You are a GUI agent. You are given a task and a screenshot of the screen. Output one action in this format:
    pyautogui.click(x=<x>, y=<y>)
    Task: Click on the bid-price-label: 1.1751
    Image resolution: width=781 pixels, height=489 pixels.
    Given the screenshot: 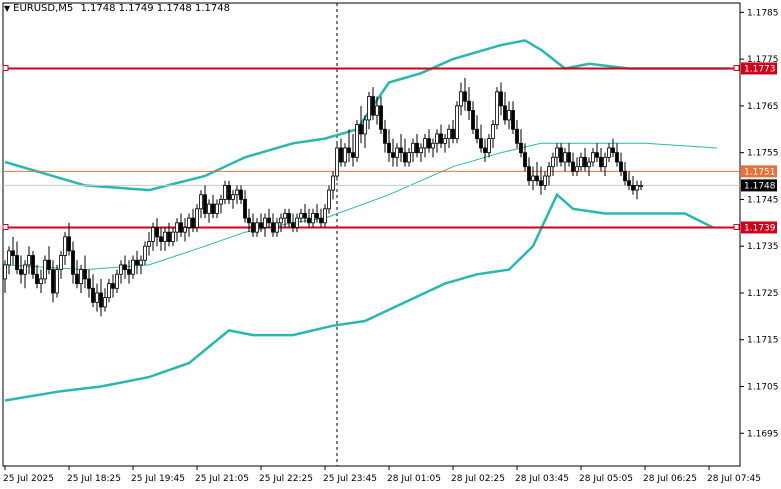 What is the action you would take?
    pyautogui.click(x=760, y=172)
    